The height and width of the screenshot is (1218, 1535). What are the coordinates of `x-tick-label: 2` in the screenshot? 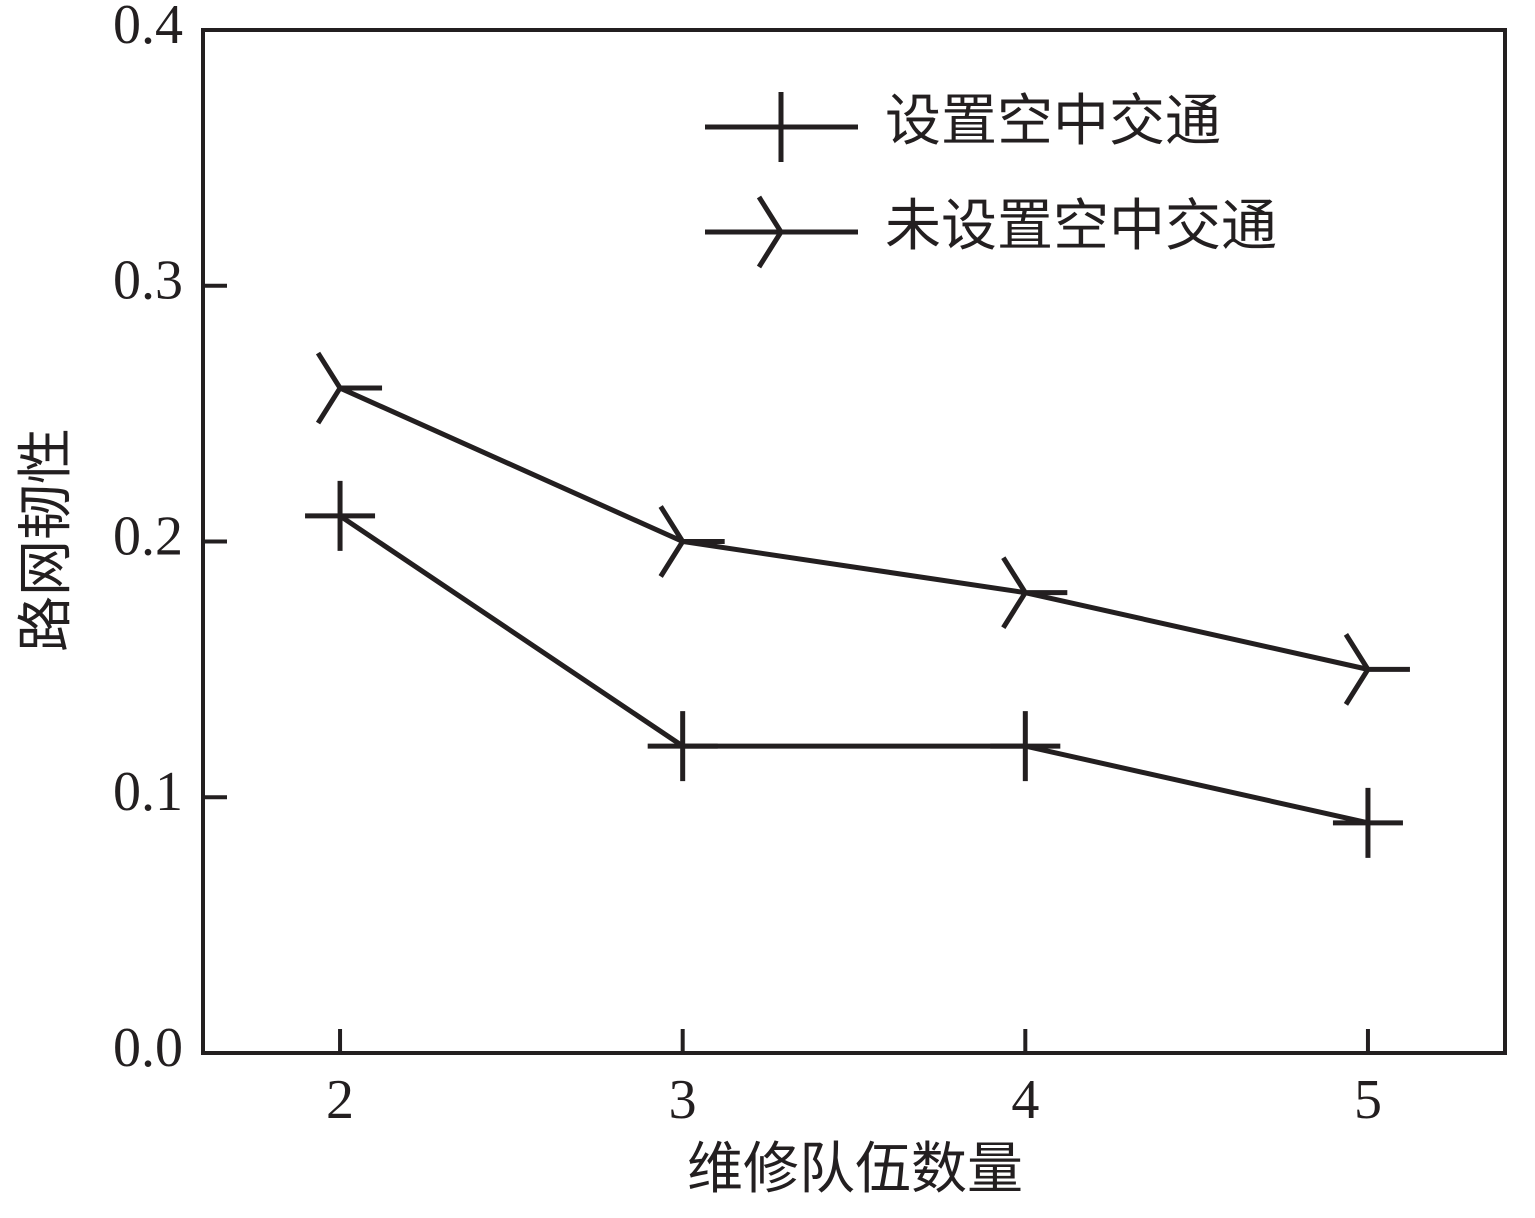 It's located at (340, 1100).